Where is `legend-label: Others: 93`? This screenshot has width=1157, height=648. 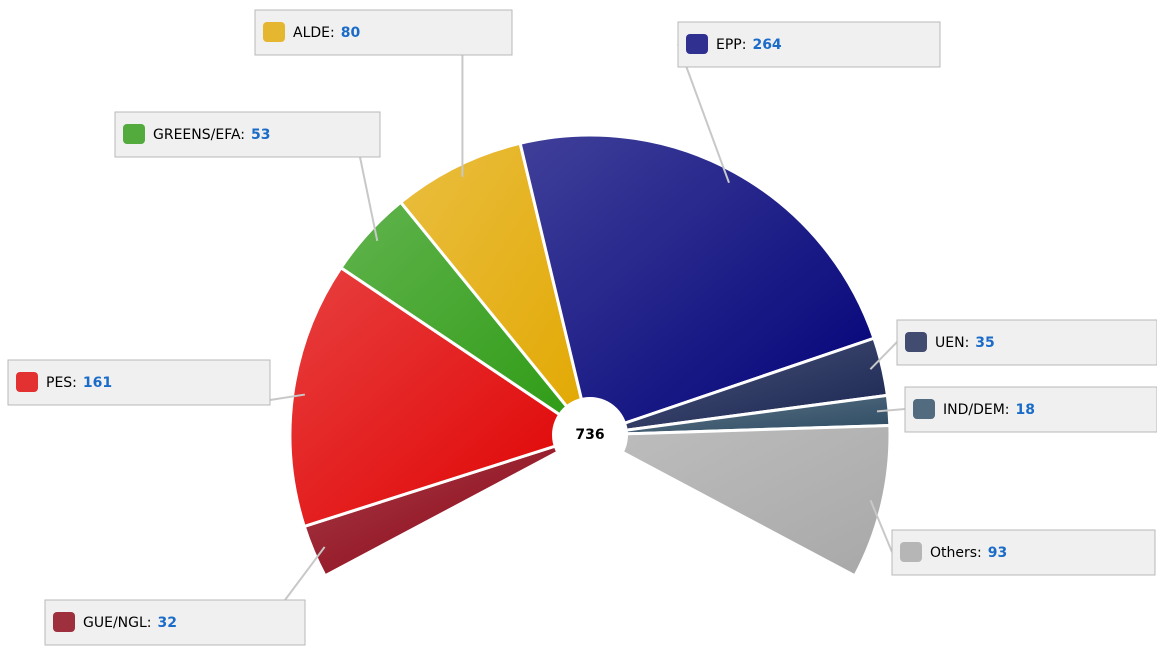
legend-label: Others: 93 is located at coordinates (968, 553).